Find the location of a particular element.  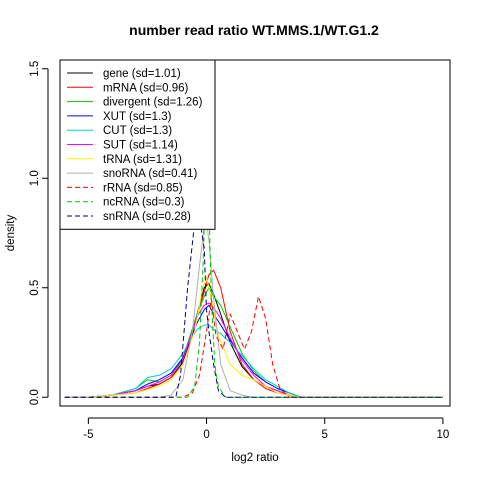

x-tick-label: -5 is located at coordinates (88, 435).